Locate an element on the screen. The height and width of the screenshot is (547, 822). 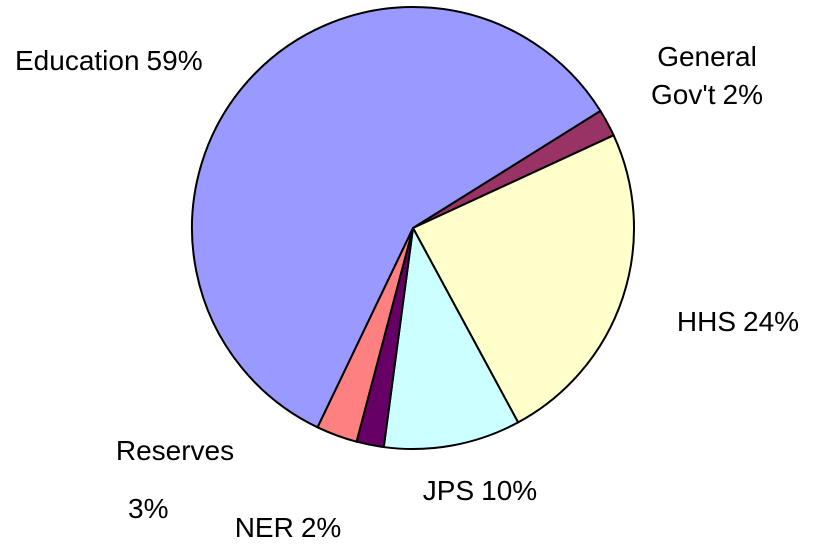
slice-label: 3% is located at coordinates (148, 509).